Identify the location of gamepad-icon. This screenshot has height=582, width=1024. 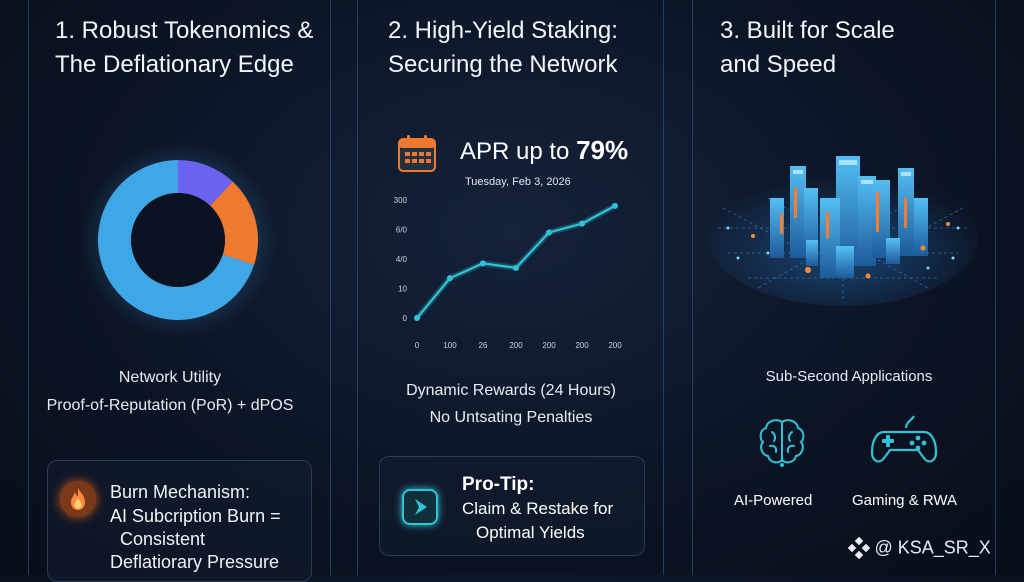
(904, 439).